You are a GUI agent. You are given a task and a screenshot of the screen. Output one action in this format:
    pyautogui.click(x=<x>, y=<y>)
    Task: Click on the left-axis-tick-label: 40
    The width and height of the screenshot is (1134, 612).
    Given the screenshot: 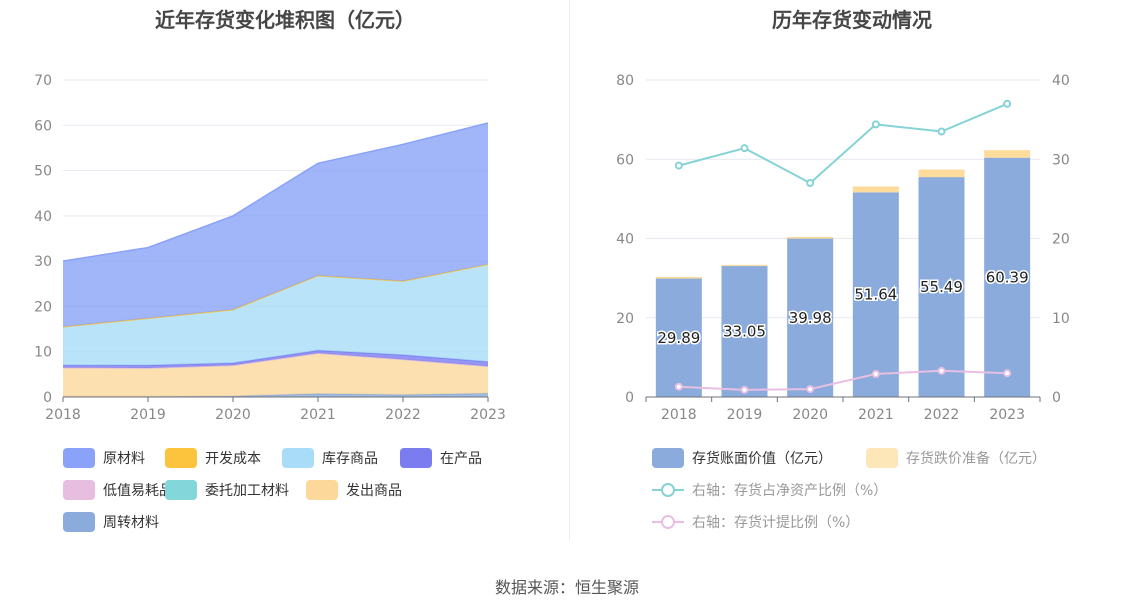 What is the action you would take?
    pyautogui.click(x=625, y=240)
    